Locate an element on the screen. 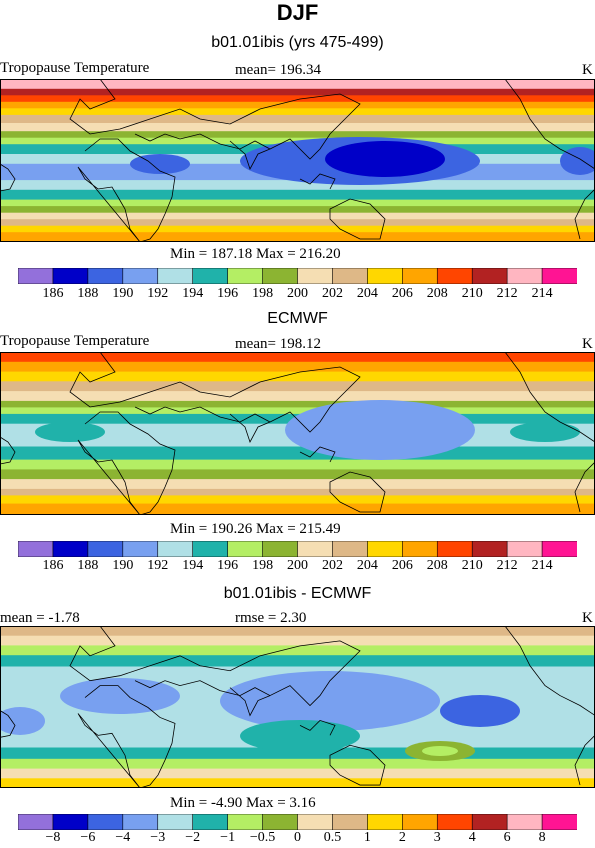 This screenshot has width=595, height=848. panel1-min-max: Min = 187.18 Max = 216.20 is located at coordinates (255, 254).